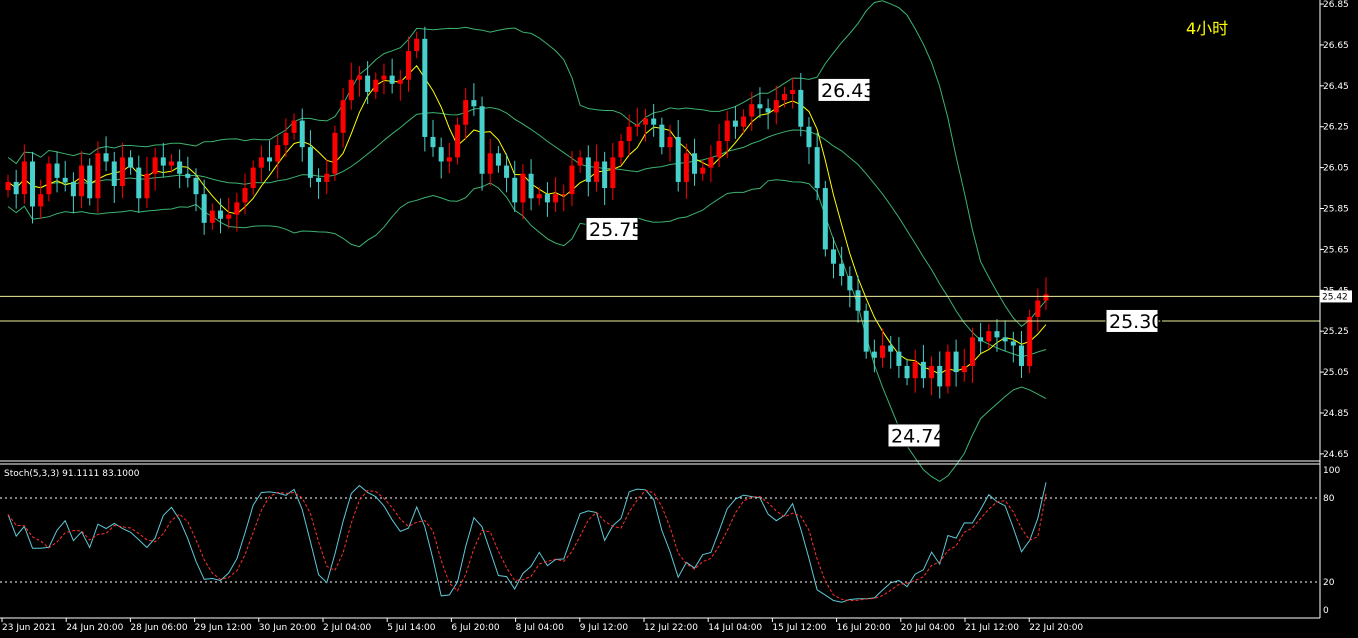 The height and width of the screenshot is (638, 1358). I want to click on date-tick-label: 15 Jul 12:00, so click(799, 628).